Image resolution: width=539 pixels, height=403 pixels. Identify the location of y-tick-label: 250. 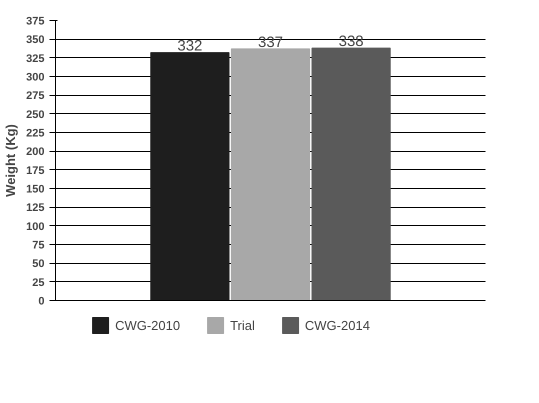
(35, 114).